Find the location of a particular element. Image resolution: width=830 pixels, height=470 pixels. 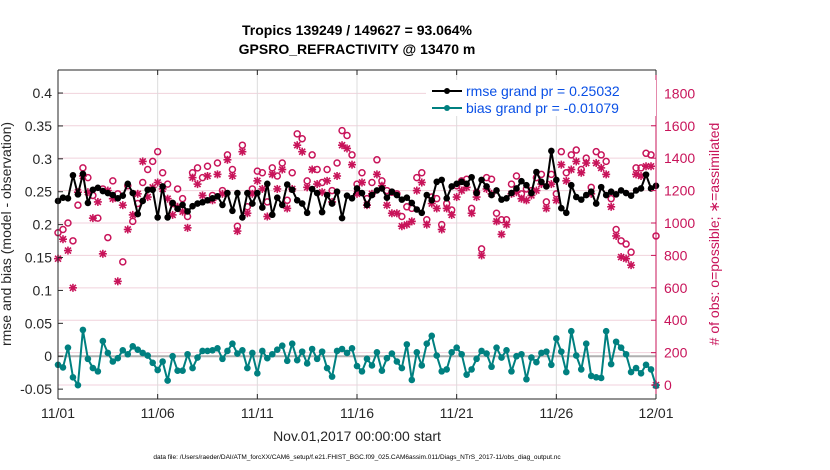

y-axis-label-right: # of obs: o=possible; ∗=assimilated is located at coordinates (714, 234).